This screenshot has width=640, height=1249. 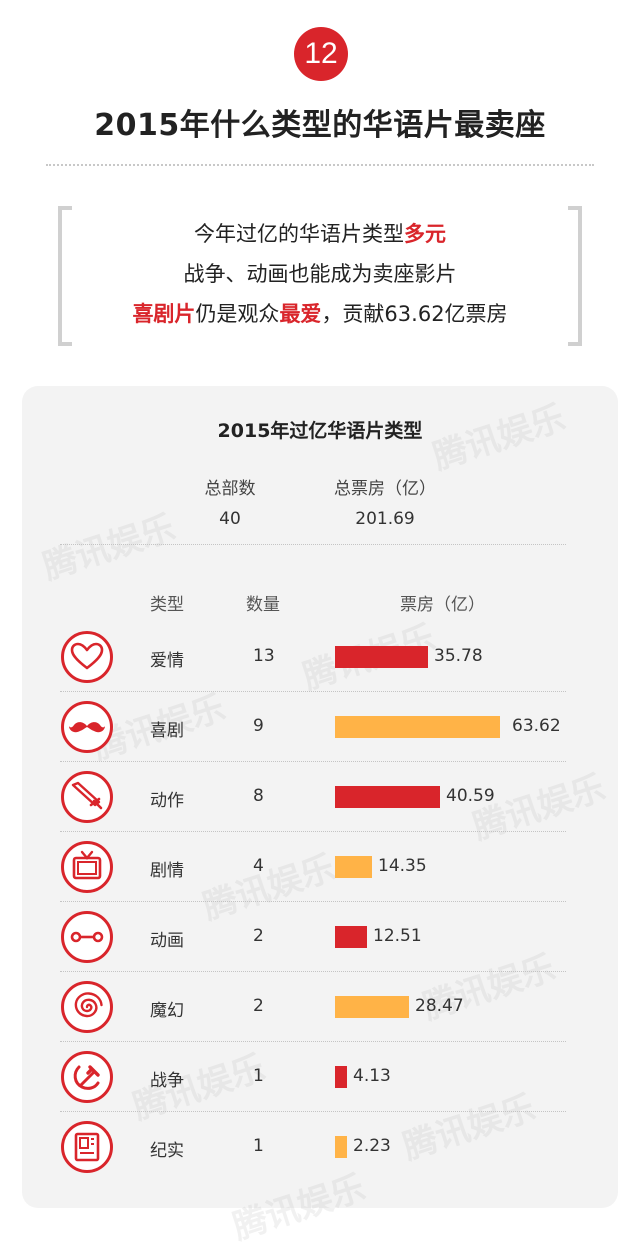 I want to click on genre-label: 动画, so click(x=167, y=941).